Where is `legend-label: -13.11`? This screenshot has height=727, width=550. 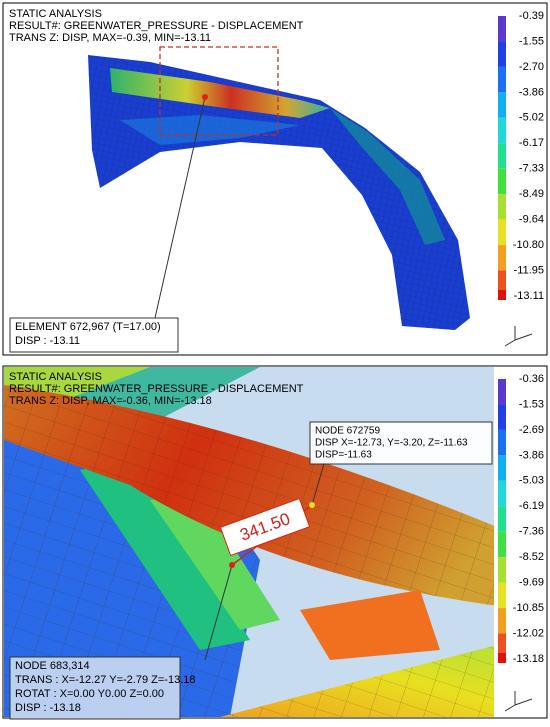
legend-label: -13.11 is located at coordinates (529, 296).